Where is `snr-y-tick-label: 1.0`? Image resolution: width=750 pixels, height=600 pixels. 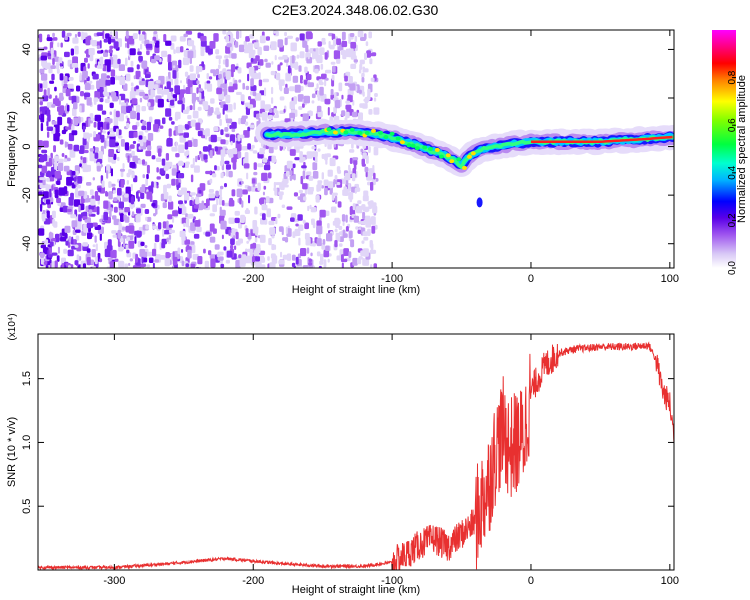 snr-y-tick-label: 1.0 is located at coordinates (27, 442).